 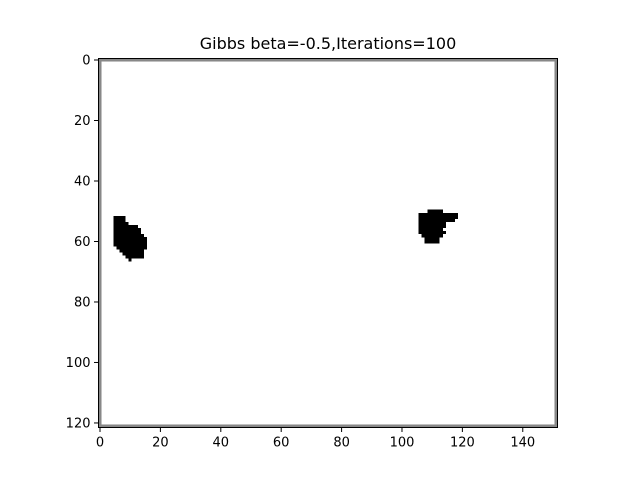 What do you see at coordinates (522, 443) in the screenshot?
I see `x-tick-label: 140` at bounding box center [522, 443].